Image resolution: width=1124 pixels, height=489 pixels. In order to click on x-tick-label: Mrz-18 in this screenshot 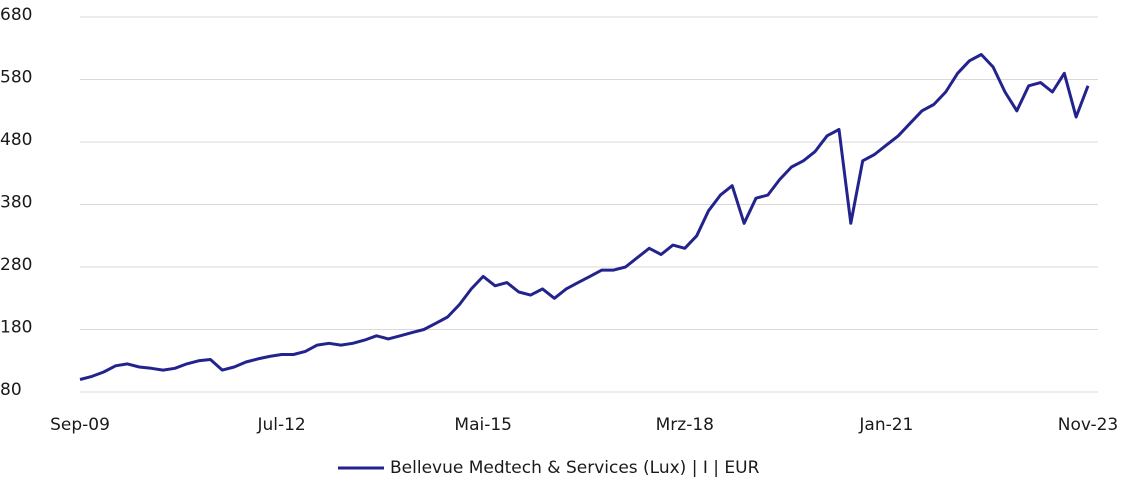, I will do `click(685, 425)`.